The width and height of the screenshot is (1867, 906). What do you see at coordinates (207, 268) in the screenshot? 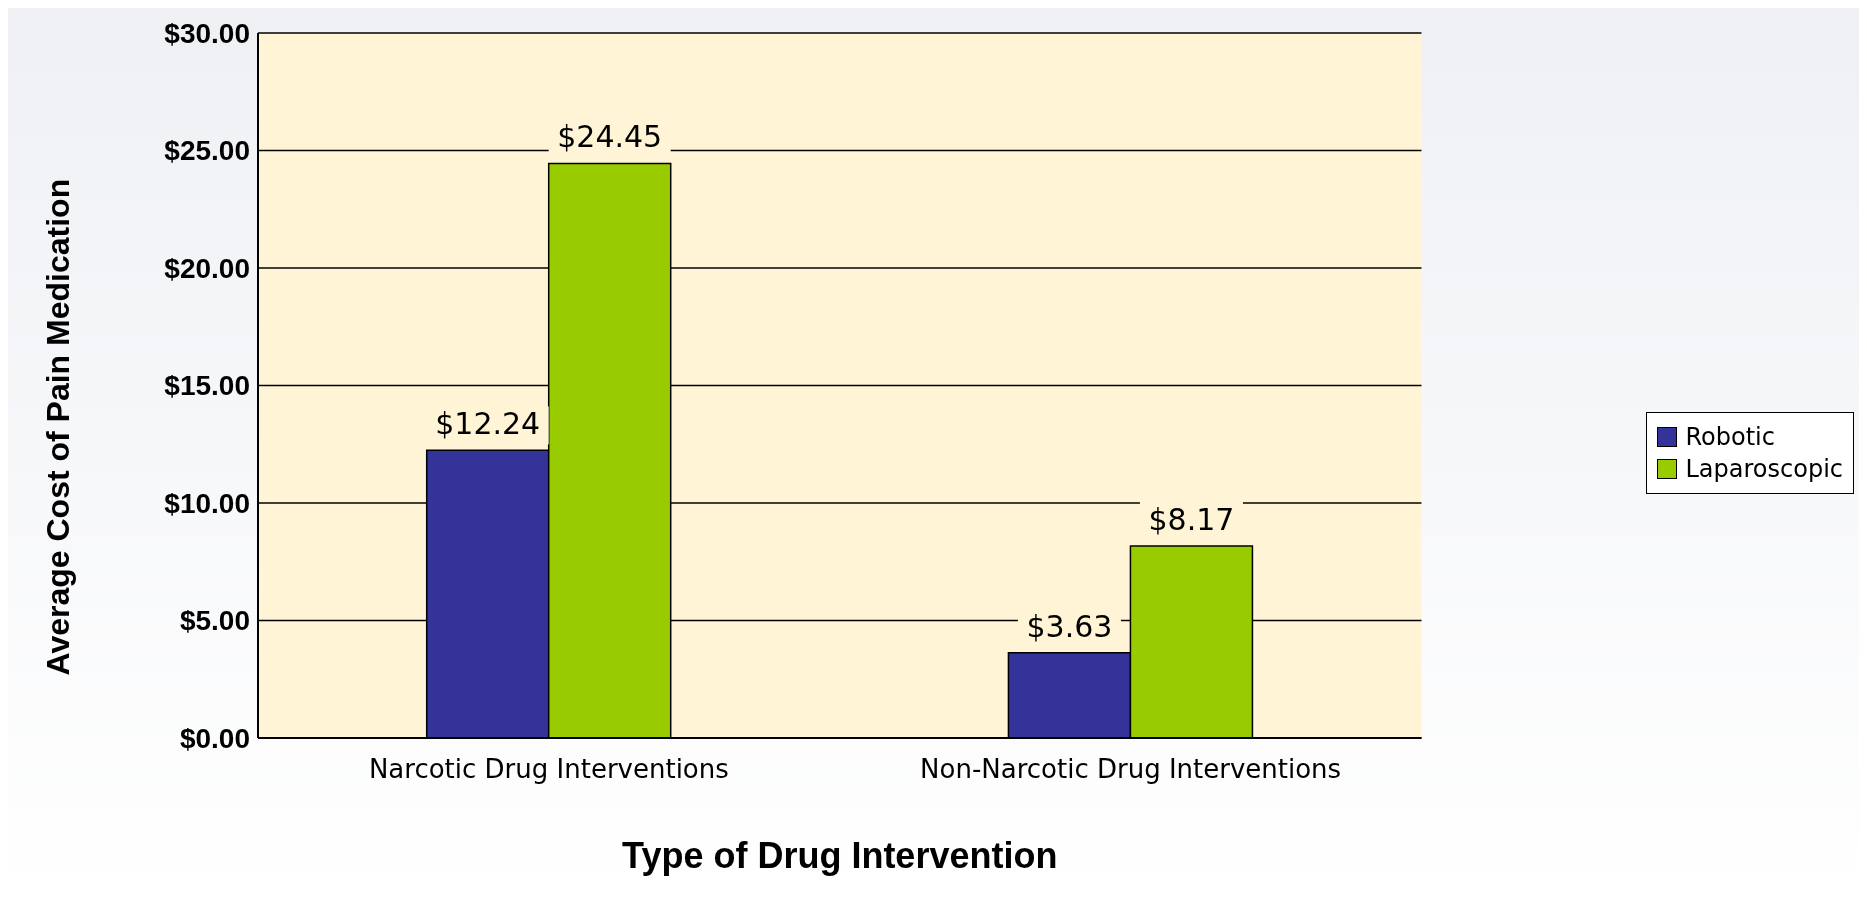
I see `y-tick-label: $20.00` at bounding box center [207, 268].